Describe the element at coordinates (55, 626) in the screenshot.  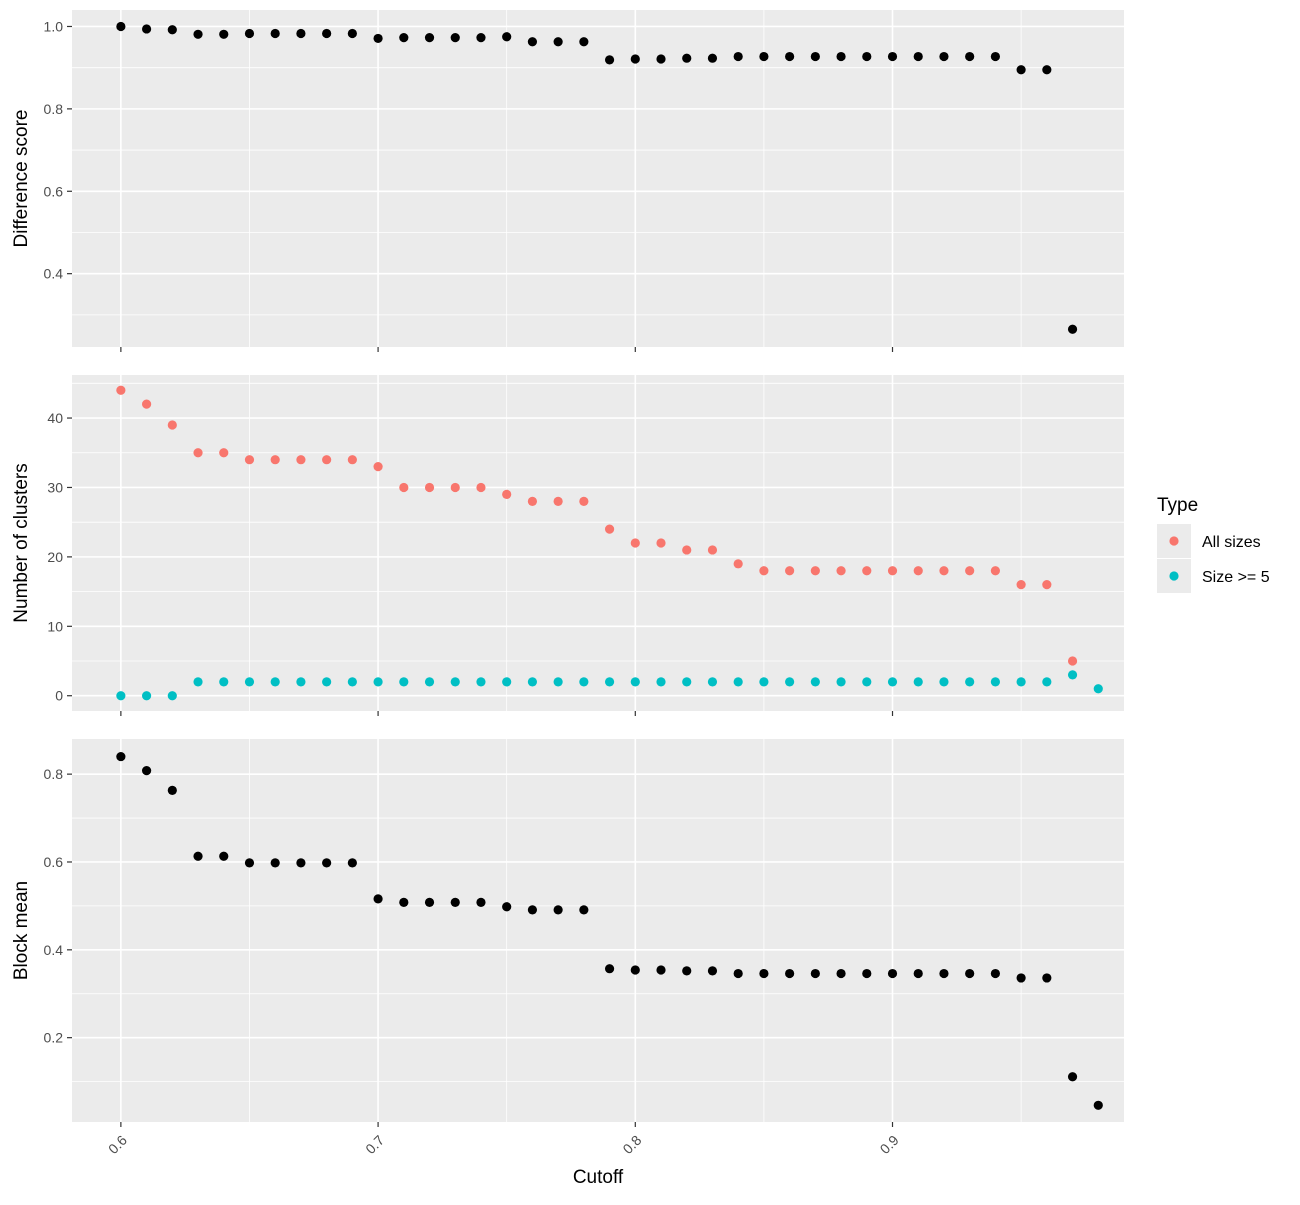
I see `y-tick-label: 10` at that location.